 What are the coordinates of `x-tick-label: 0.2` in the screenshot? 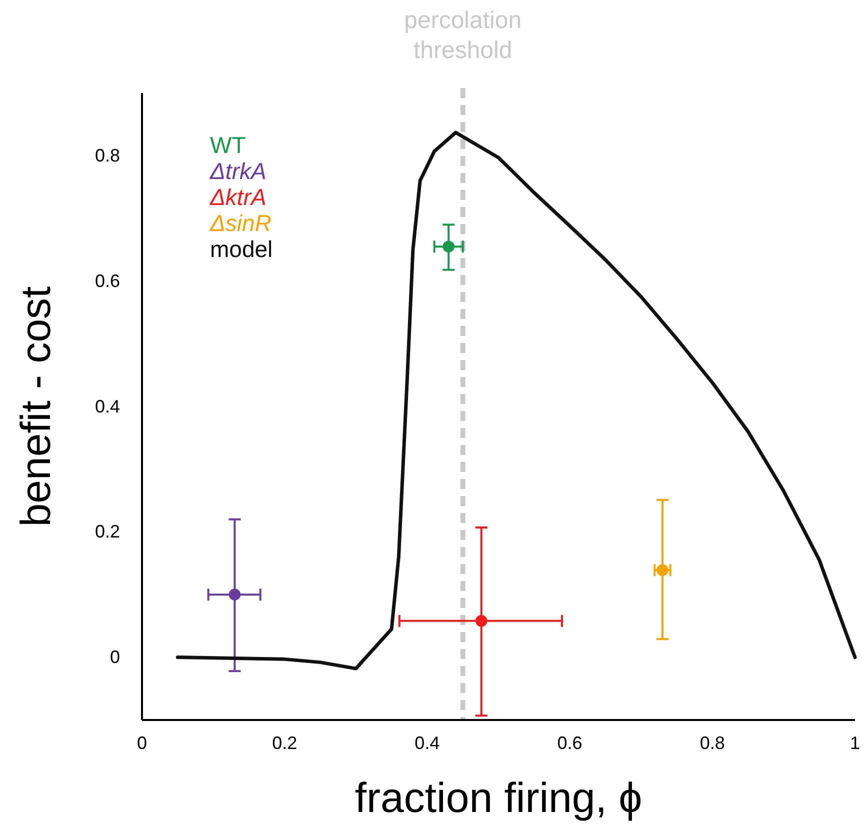 It's located at (285, 742).